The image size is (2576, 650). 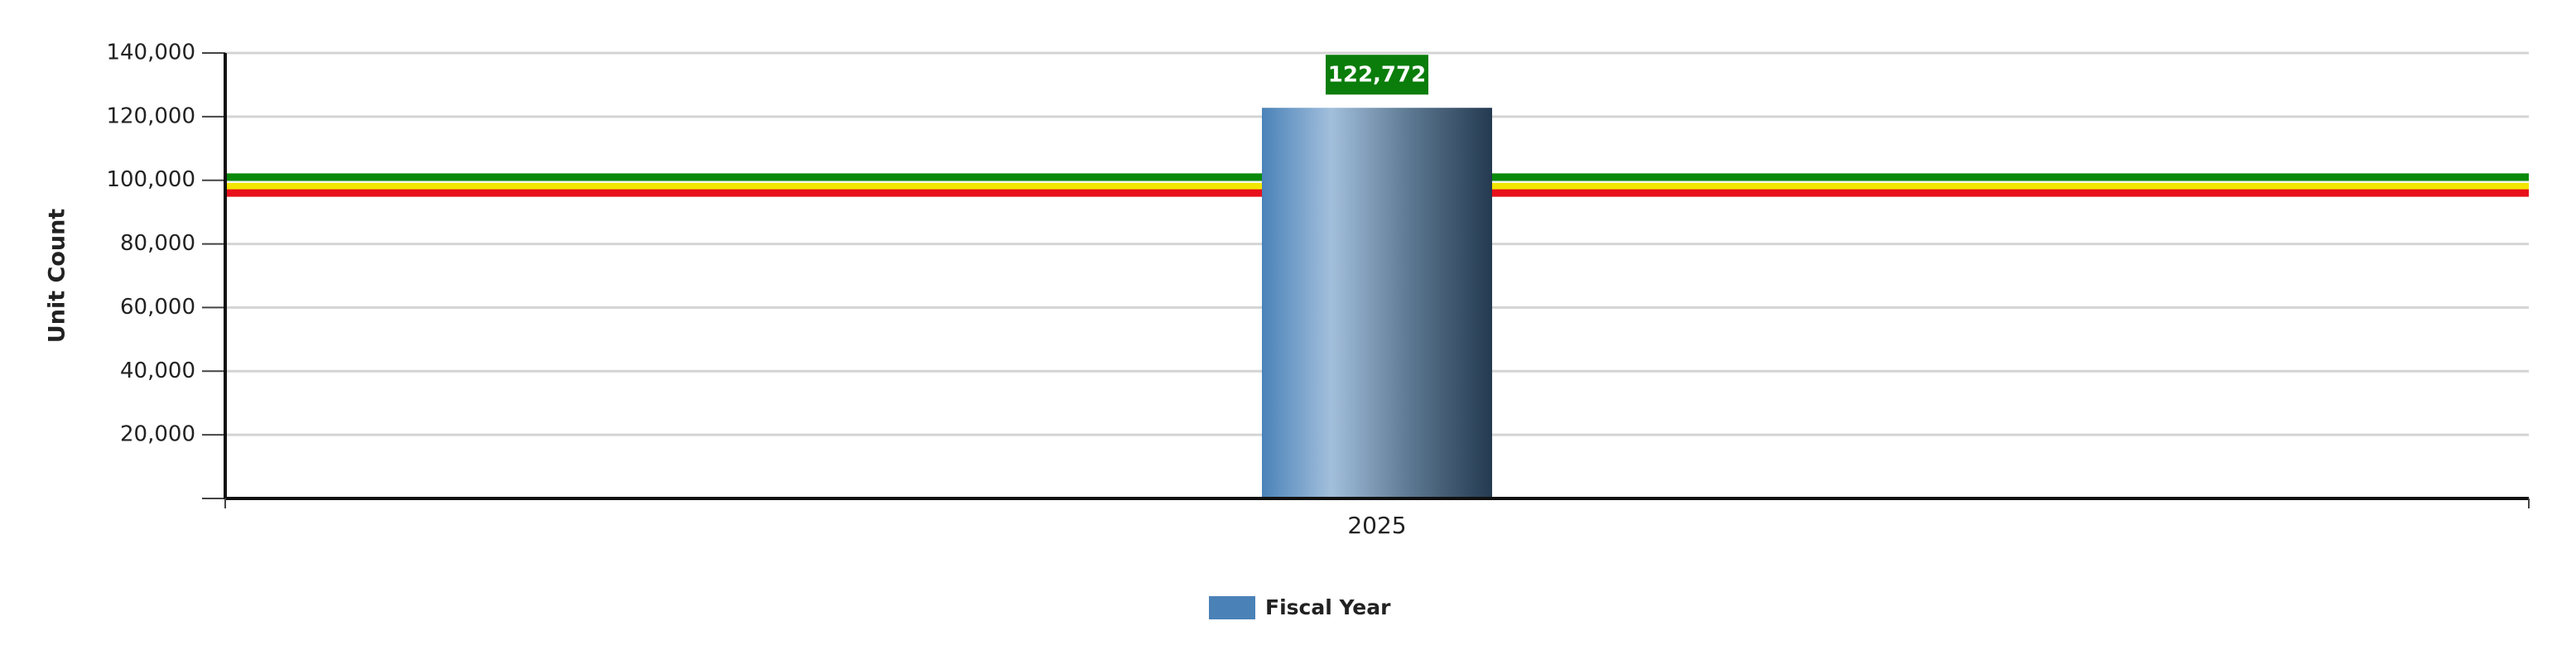 I want to click on value-label: 122,772, so click(x=1377, y=75).